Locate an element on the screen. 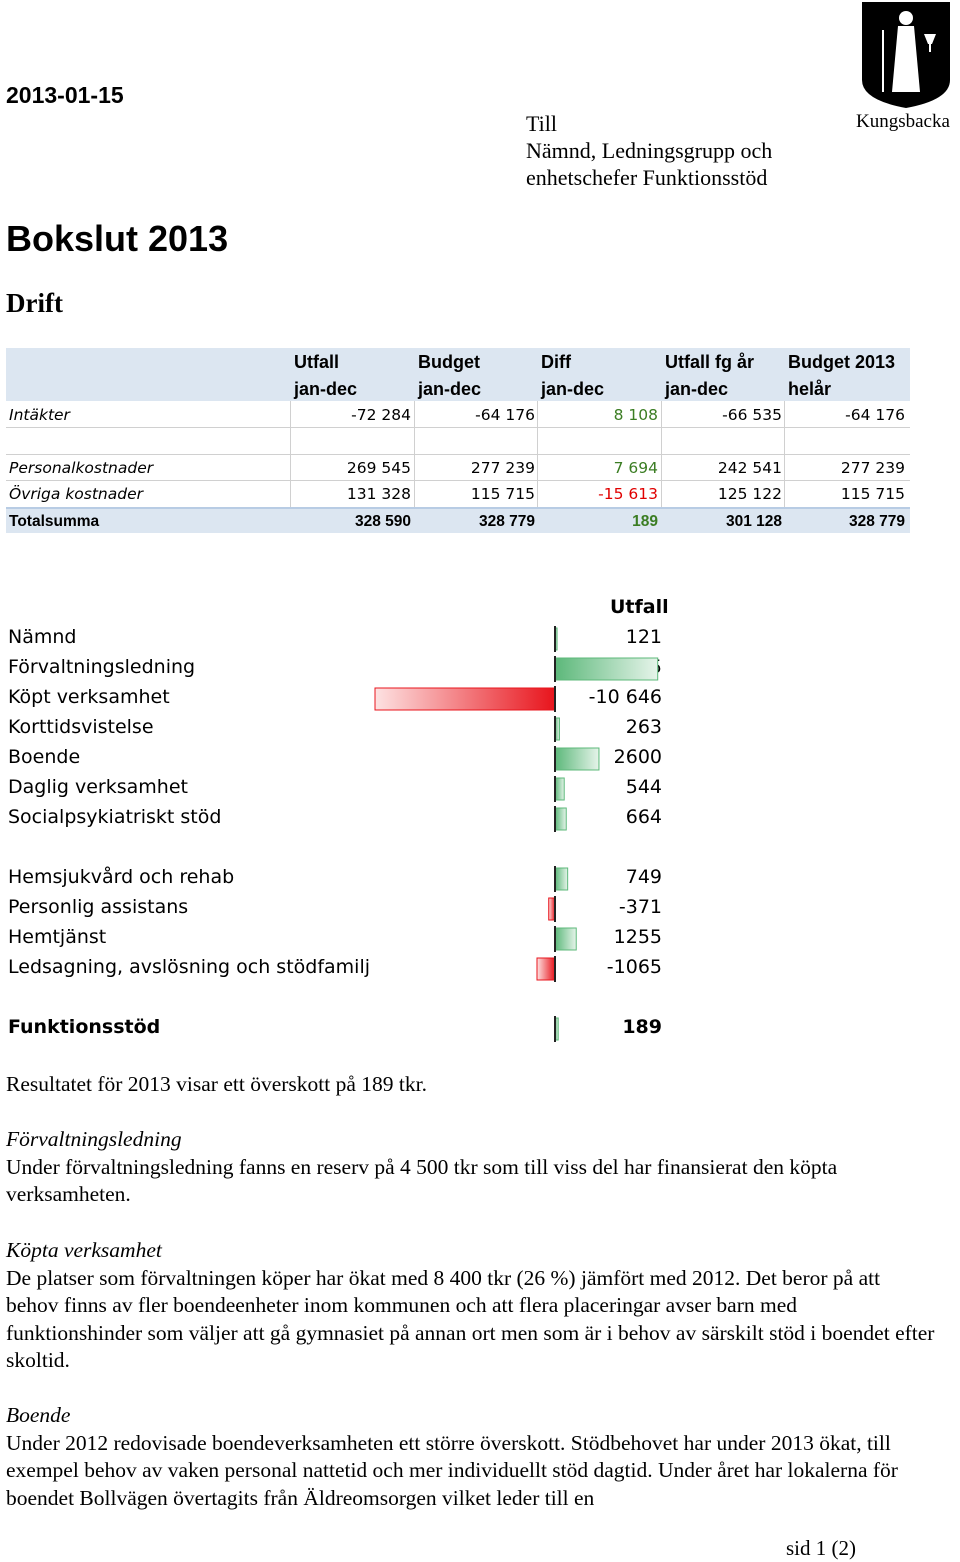  bar-value-label: 2600 is located at coordinates (637, 757).